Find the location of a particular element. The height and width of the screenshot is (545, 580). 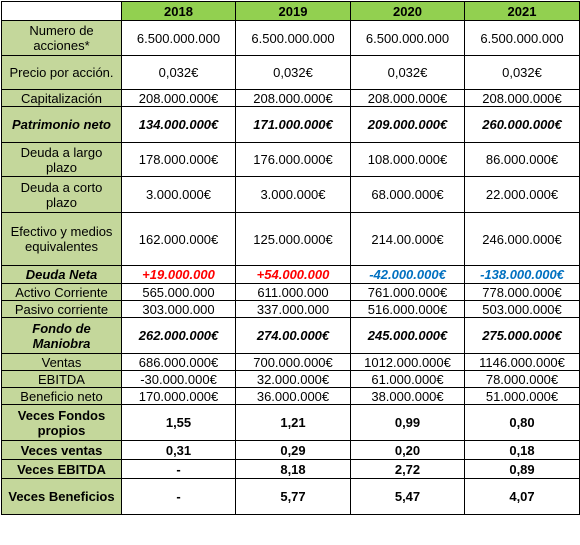

value-cell: 0,99 is located at coordinates (407, 422).